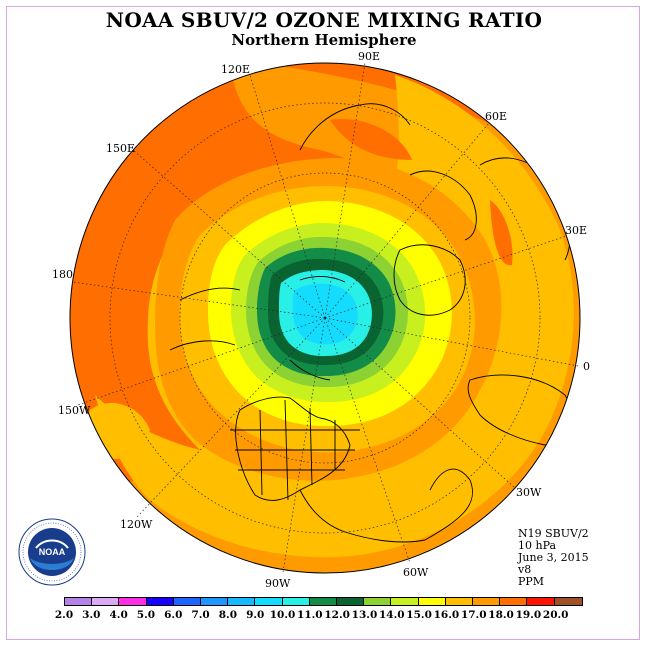 The height and width of the screenshot is (648, 648). I want to click on colorbar, so click(323, 601).